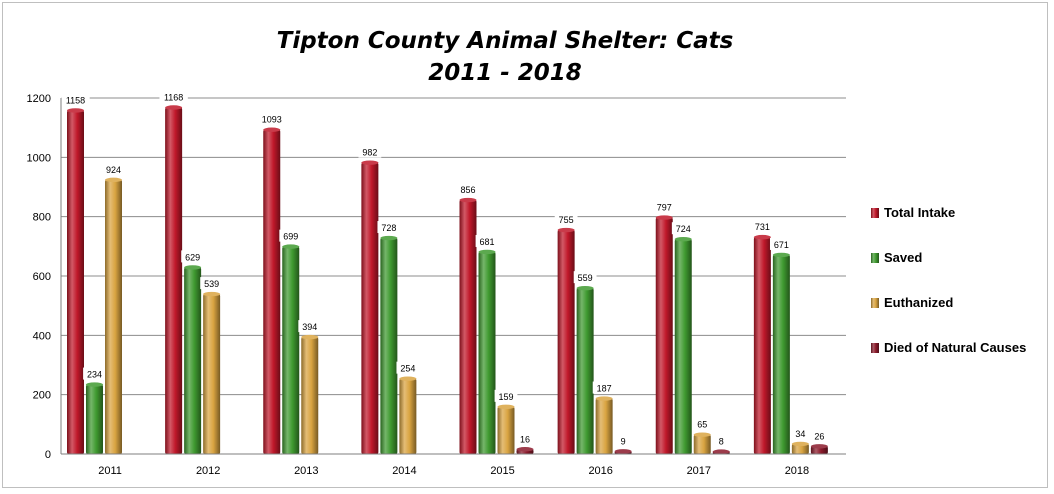 The image size is (1054, 494). What do you see at coordinates (819, 436) in the screenshot?
I see `data-label: 26` at bounding box center [819, 436].